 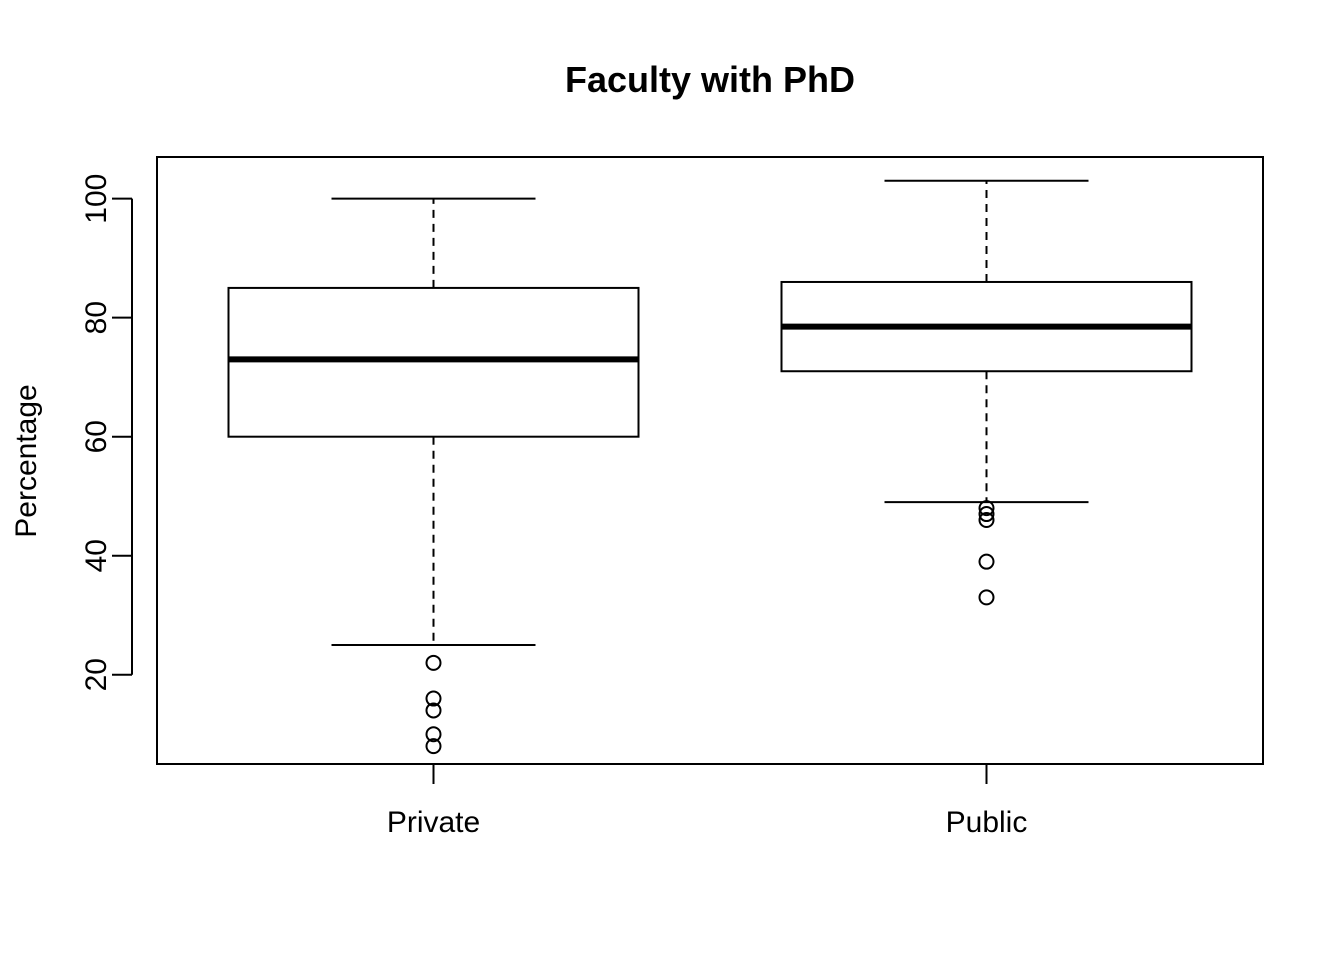 I want to click on y-tick-label: 20, so click(x=96, y=674).